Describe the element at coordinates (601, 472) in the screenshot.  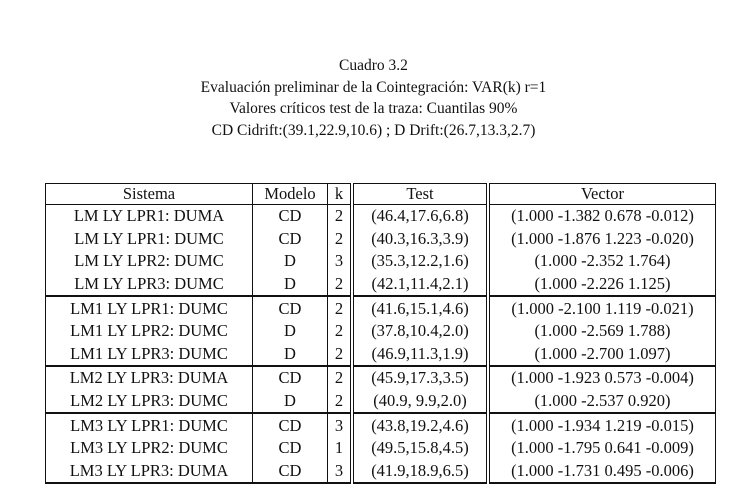
I see `cell-vector: (1.000 -1.731 0.495 -0.006)` at that location.